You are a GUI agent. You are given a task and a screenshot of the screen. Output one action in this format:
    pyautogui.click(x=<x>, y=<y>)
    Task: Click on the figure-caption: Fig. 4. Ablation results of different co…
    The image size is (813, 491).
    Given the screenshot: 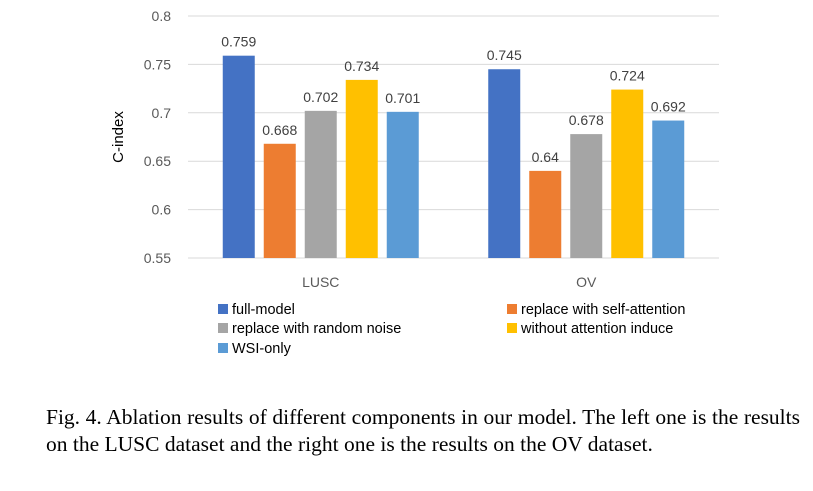 What is the action you would take?
    pyautogui.click(x=423, y=430)
    